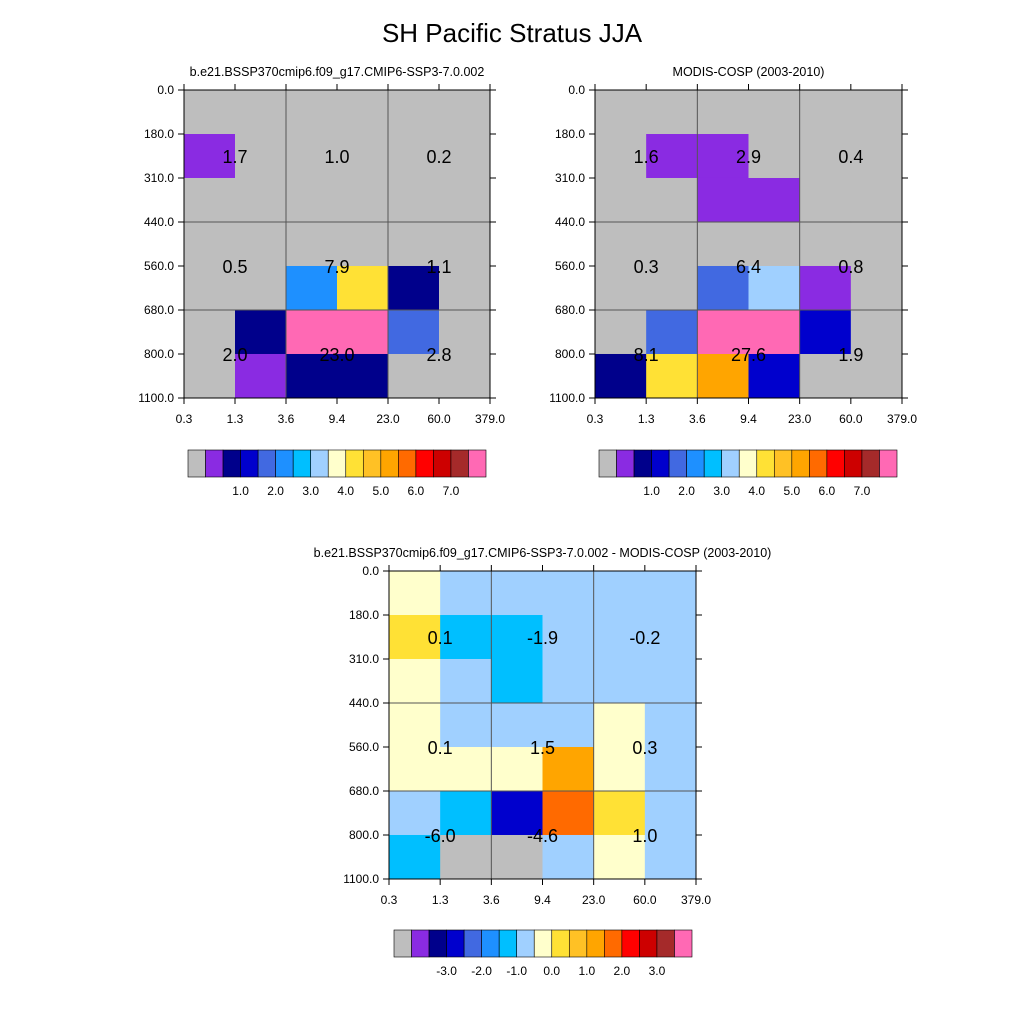 The width and height of the screenshot is (1024, 1024). Describe the element at coordinates (570, 134) in the screenshot. I see `y-tick-label: 180.0` at that location.